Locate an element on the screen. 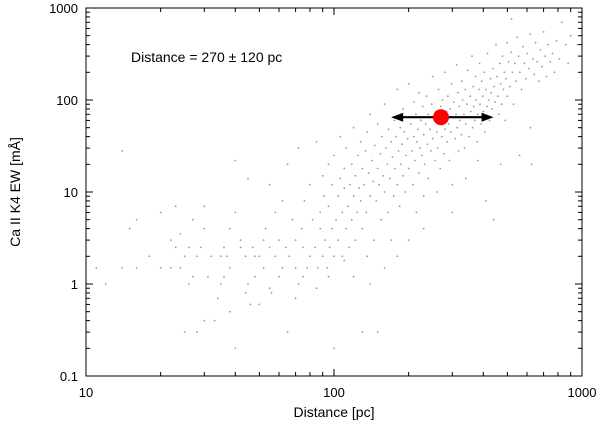  y-tick-label: 0.1 is located at coordinates (69, 376).